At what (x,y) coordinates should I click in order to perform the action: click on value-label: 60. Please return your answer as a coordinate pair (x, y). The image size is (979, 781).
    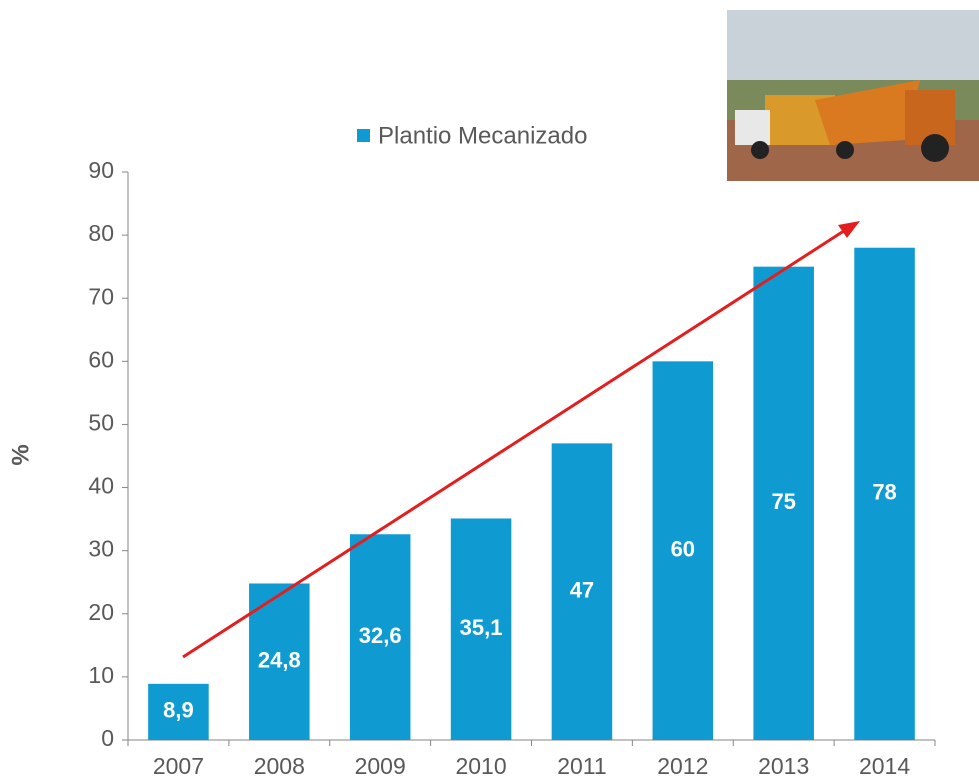
    Looking at the image, I should click on (683, 548).